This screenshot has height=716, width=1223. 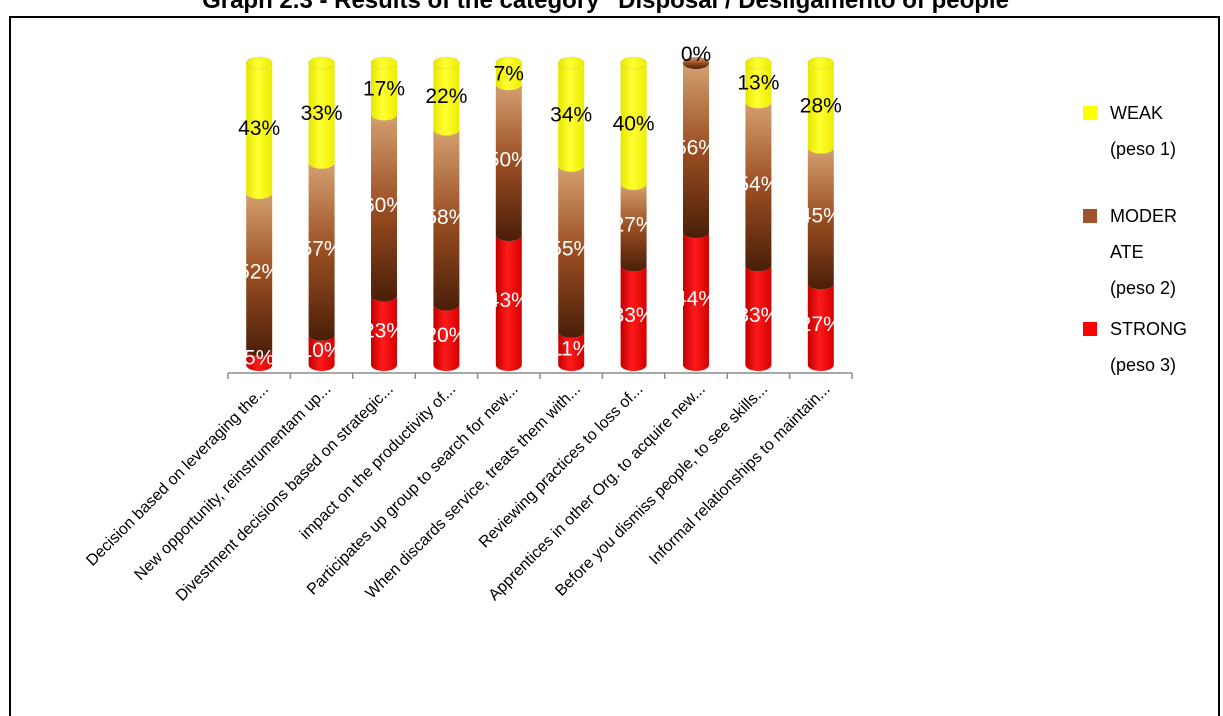 I want to click on value-label-strong-peso-3-10: 27%, so click(x=821, y=324).